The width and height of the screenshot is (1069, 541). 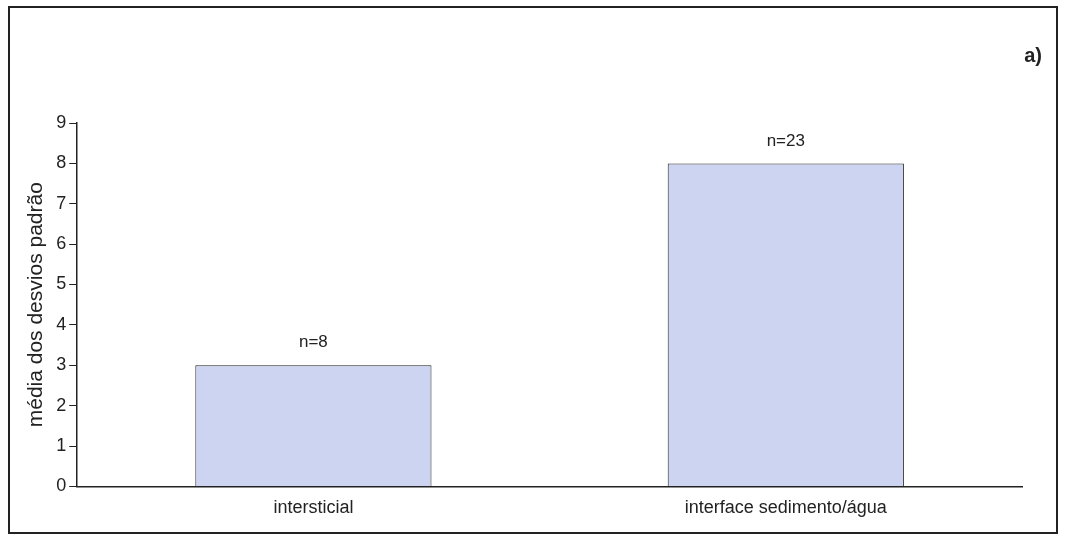 What do you see at coordinates (61, 121) in the screenshot?
I see `y-tick-label: 9` at bounding box center [61, 121].